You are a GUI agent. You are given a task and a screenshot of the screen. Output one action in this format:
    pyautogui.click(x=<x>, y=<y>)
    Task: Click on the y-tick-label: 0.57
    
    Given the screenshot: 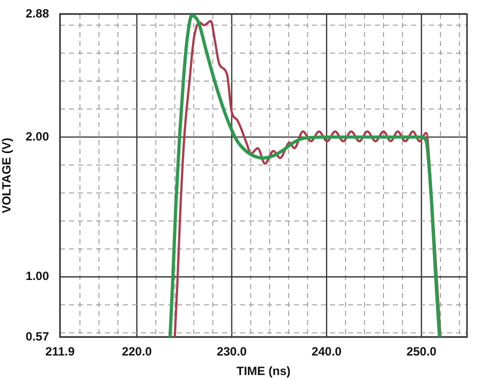 What is the action you would take?
    pyautogui.click(x=38, y=336)
    